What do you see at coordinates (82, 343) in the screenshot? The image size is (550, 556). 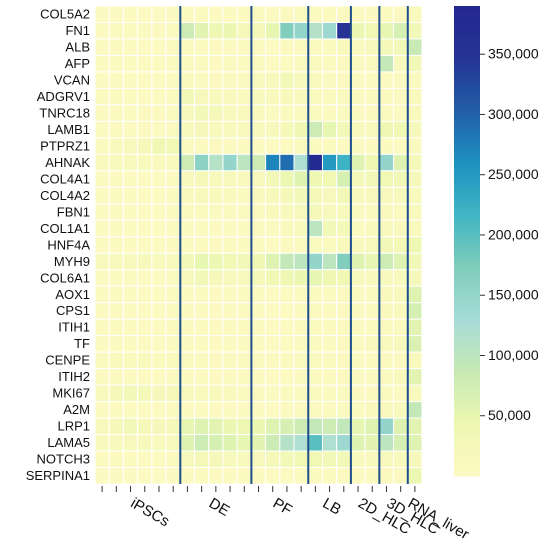 I see `row-label: TF` at bounding box center [82, 343].